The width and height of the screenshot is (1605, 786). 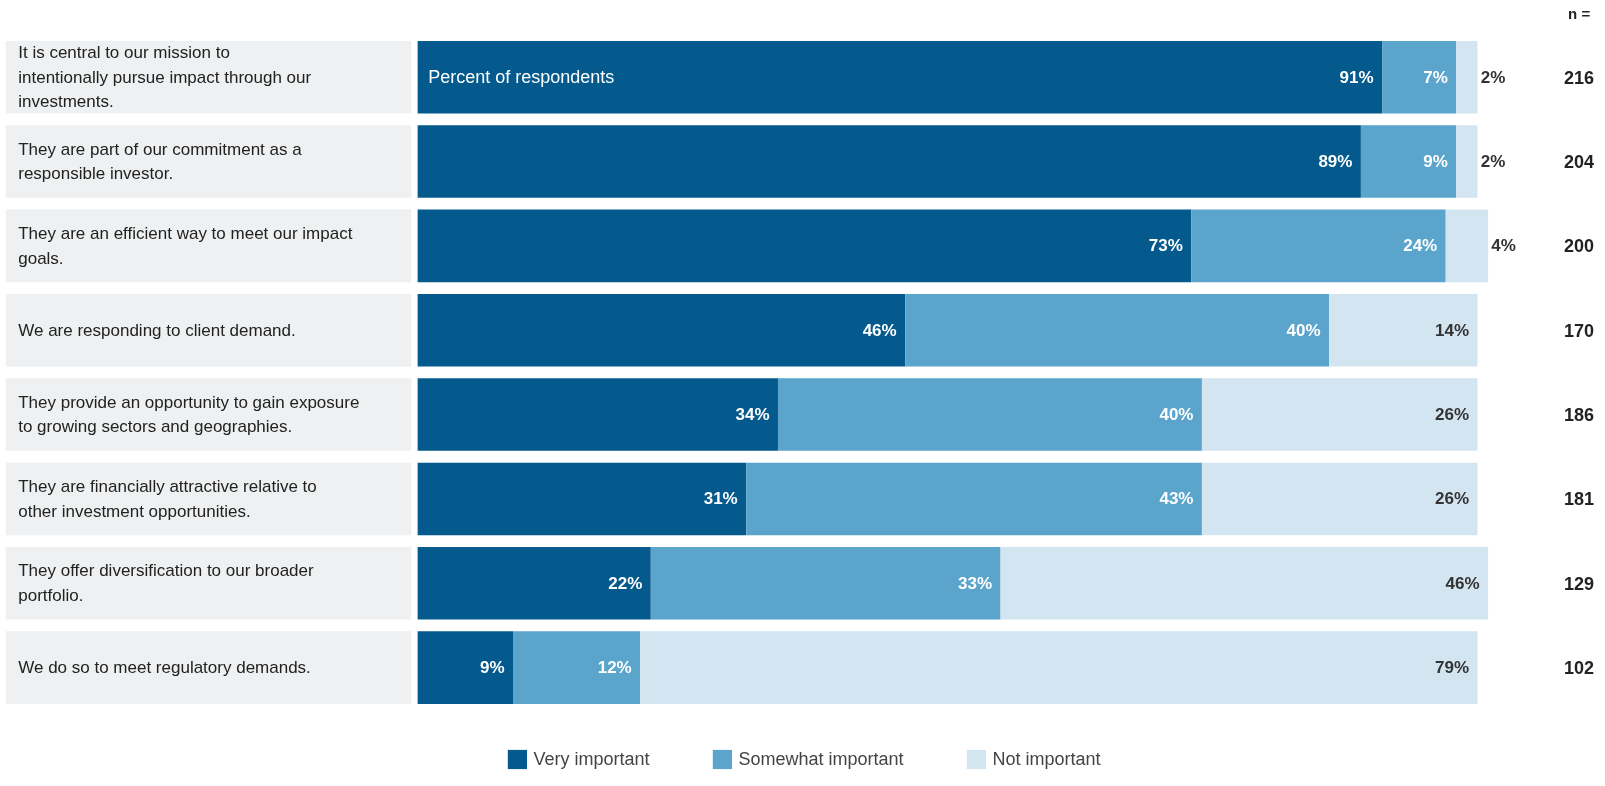 What do you see at coordinates (1579, 246) in the screenshot?
I see `text: 200` at bounding box center [1579, 246].